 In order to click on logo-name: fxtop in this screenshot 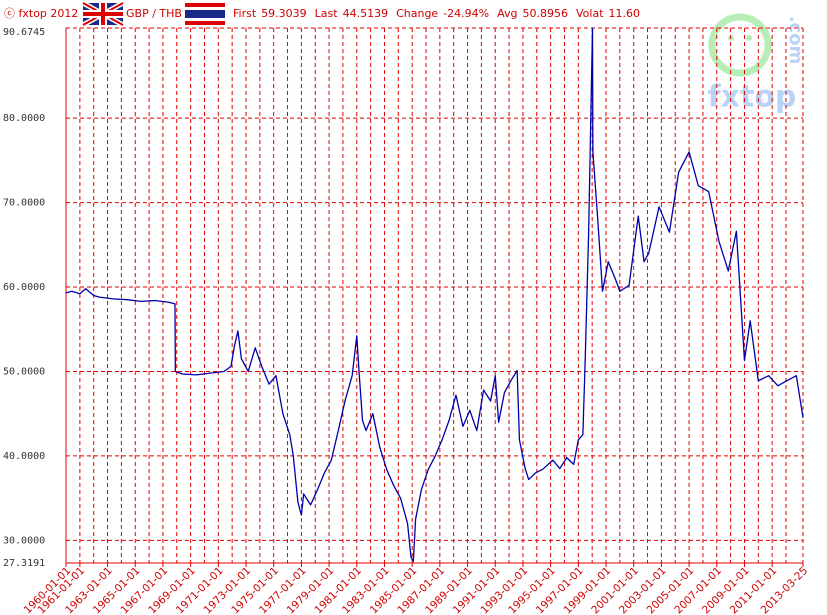, I will do `click(752, 97)`.